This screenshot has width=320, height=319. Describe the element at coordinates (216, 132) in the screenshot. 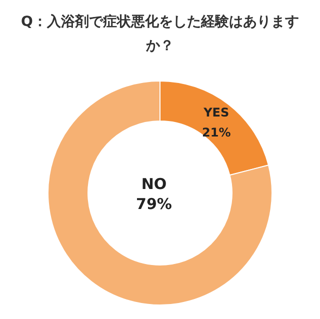

I see `data-label: 21%` at that location.